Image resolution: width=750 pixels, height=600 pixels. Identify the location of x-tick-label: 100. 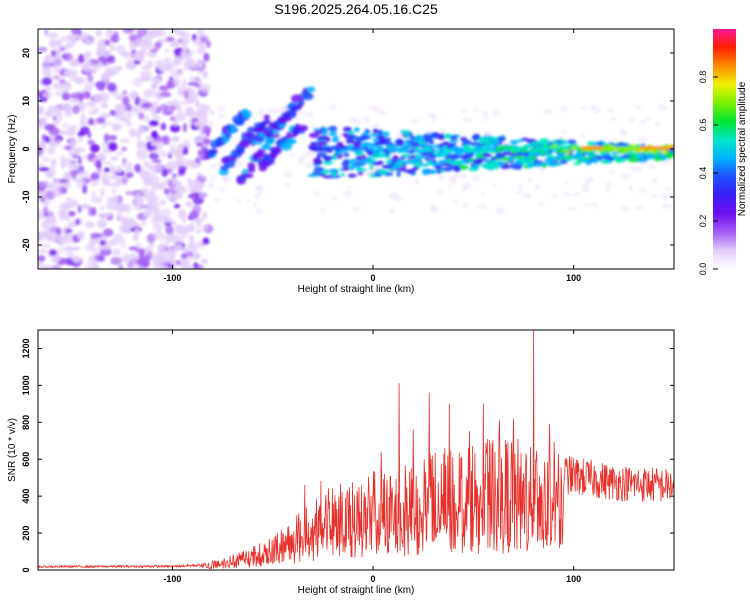
(573, 278).